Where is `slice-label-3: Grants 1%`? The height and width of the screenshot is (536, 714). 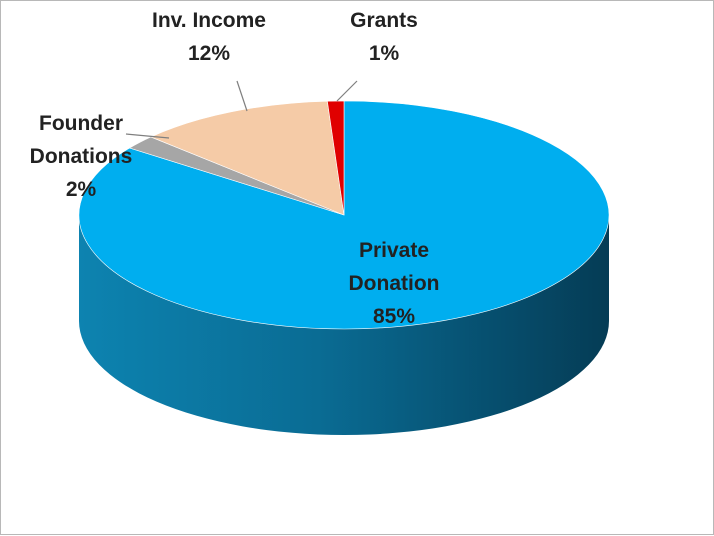
slice-label-3: Grants 1% is located at coordinates (384, 37).